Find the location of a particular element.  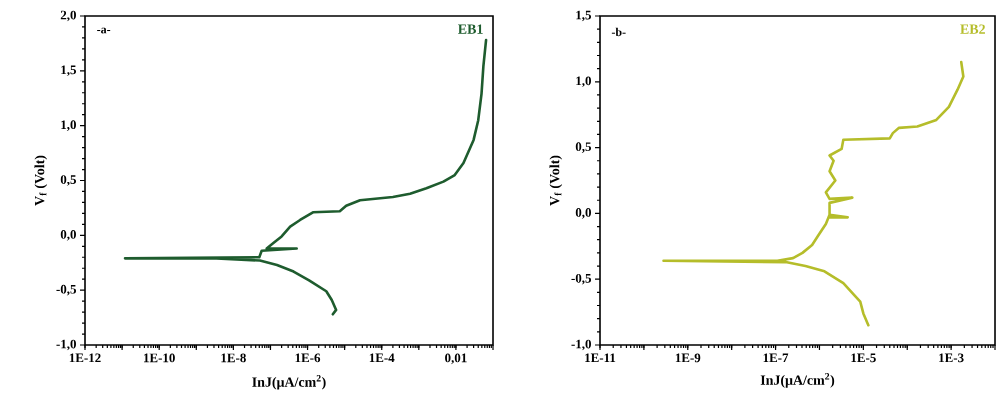

x-tick-label: 1E-11 is located at coordinates (600, 358).